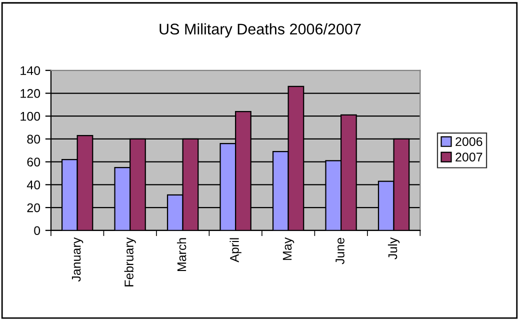 This screenshot has height=320, width=520. What do you see at coordinates (37, 231) in the screenshot?
I see `y-tick-label: 0` at bounding box center [37, 231].